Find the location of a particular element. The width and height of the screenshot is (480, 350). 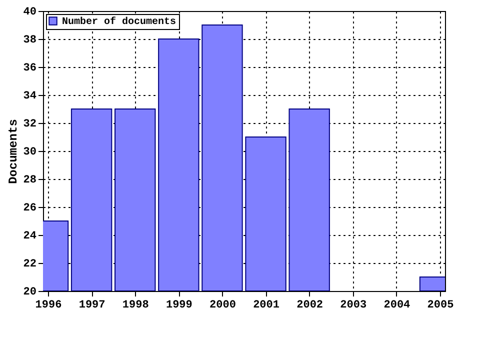

x-tick-label: 2005 is located at coordinates (440, 306).